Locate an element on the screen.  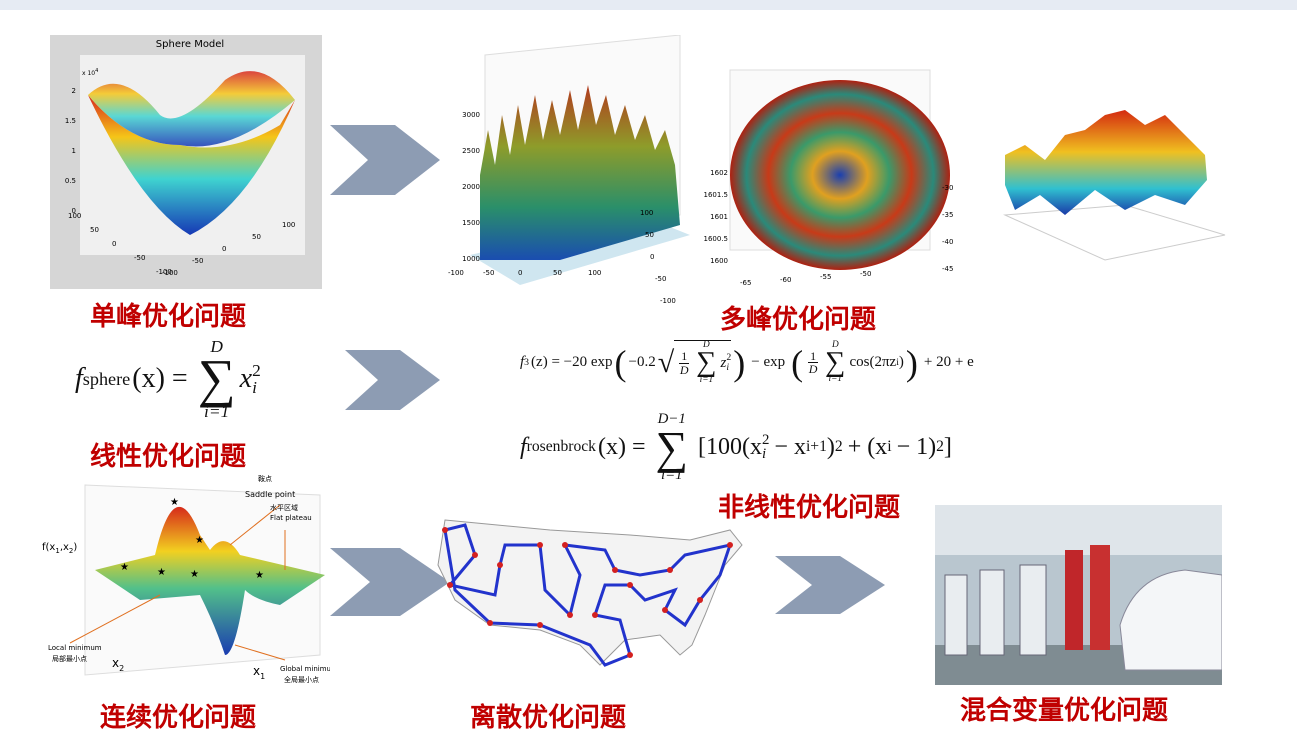
contour-plane is located at coordinates (1114, 232).